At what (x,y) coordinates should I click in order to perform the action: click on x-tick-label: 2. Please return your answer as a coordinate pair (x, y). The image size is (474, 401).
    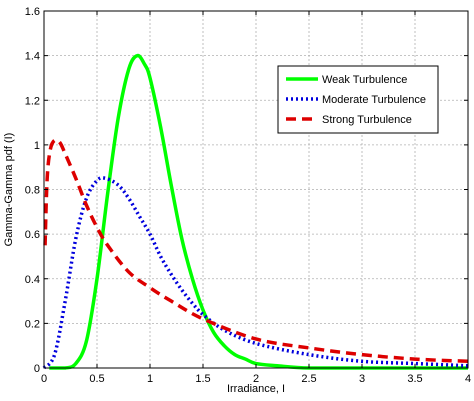
    Looking at the image, I should click on (256, 379).